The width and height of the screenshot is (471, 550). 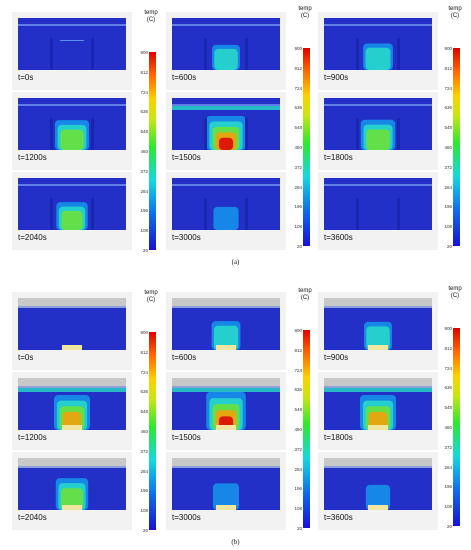 What do you see at coordinates (186, 437) in the screenshot?
I see `time-label: t=1500s` at bounding box center [186, 437].